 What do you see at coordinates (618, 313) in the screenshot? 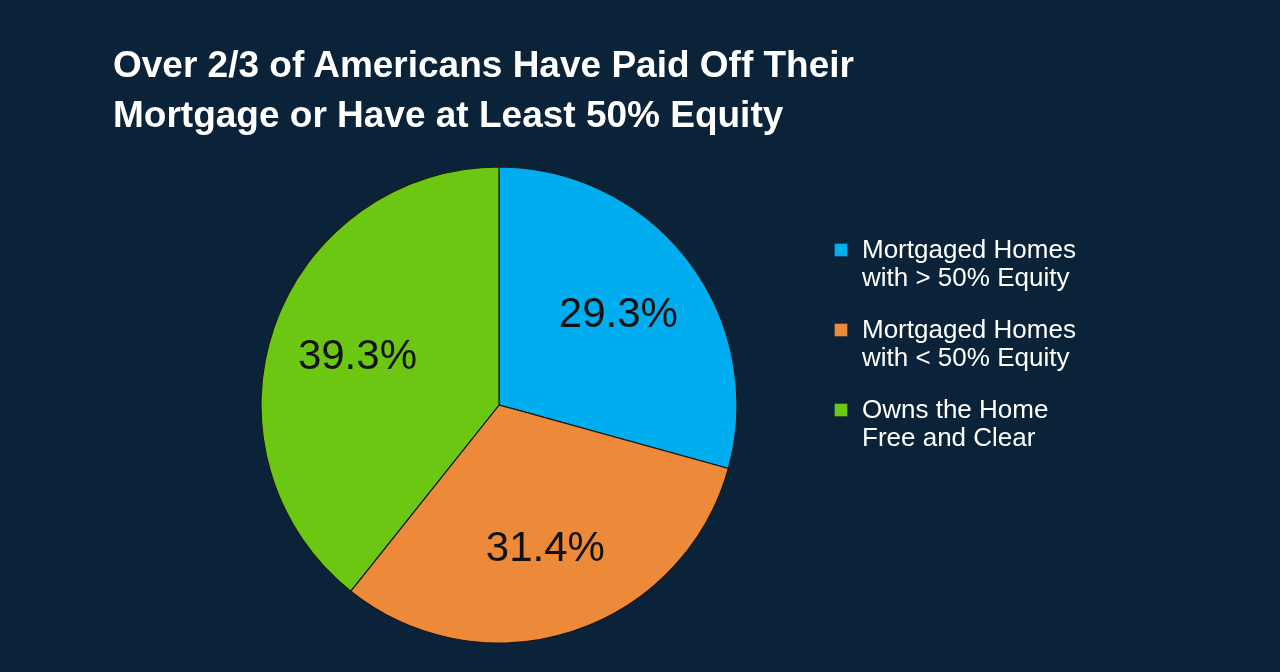
I see `data-label: 29.3%` at bounding box center [618, 313].